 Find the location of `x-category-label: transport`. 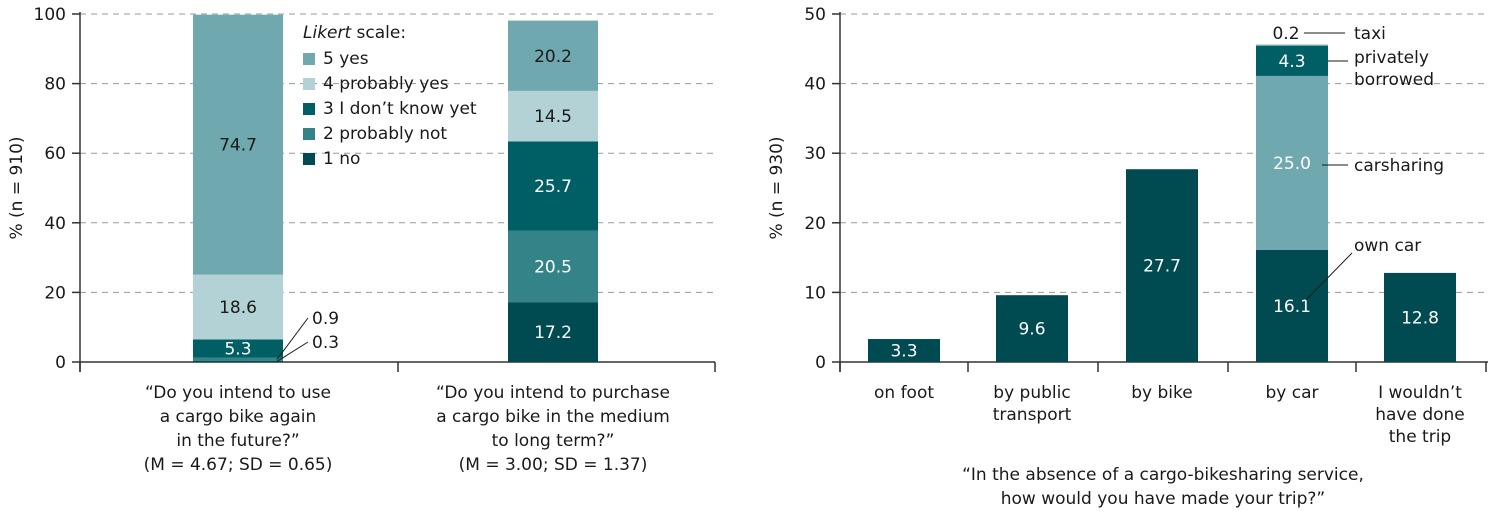

x-category-label: transport is located at coordinates (1032, 415).